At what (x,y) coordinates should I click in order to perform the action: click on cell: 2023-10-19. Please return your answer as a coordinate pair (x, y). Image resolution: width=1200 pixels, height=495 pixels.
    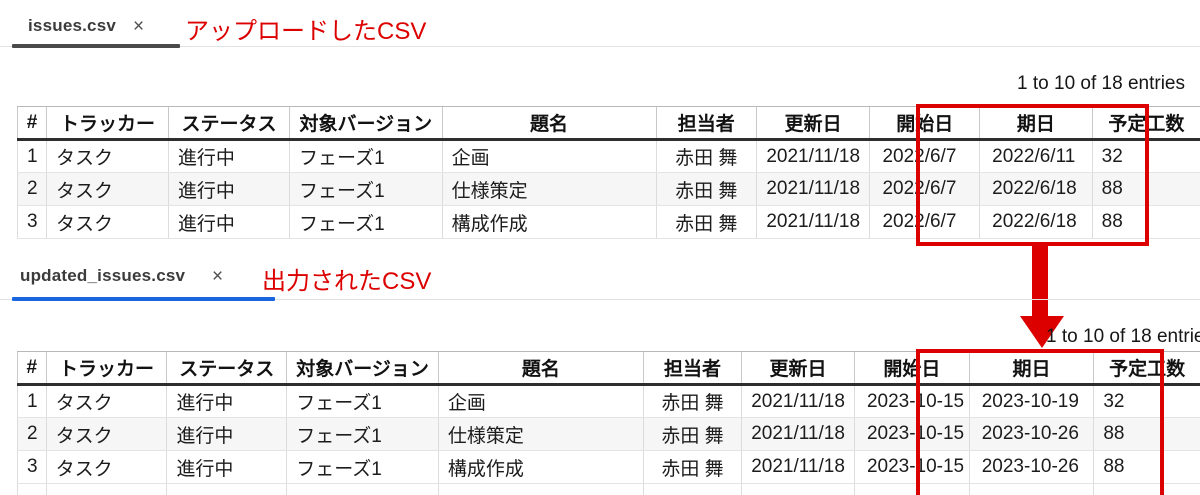
    Looking at the image, I should click on (1031, 401).